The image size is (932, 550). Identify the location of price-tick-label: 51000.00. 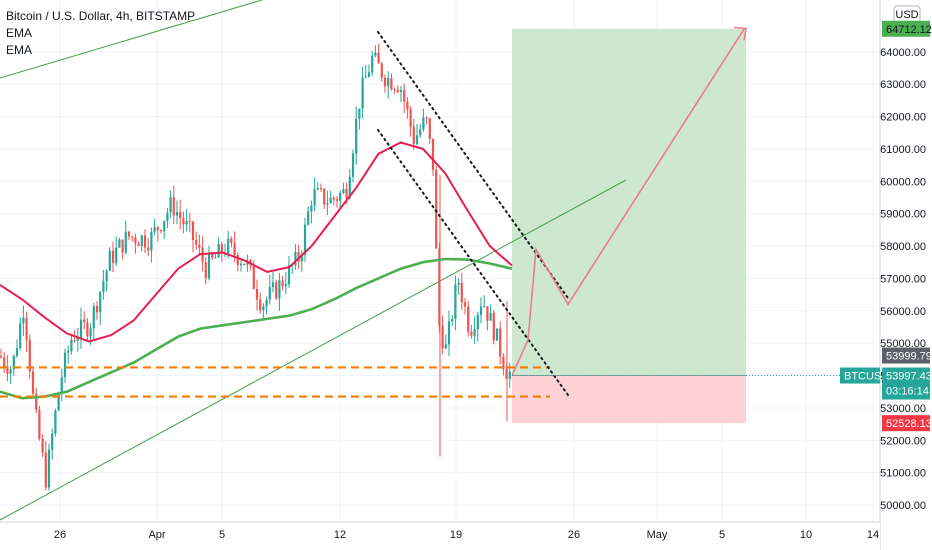
(903, 474).